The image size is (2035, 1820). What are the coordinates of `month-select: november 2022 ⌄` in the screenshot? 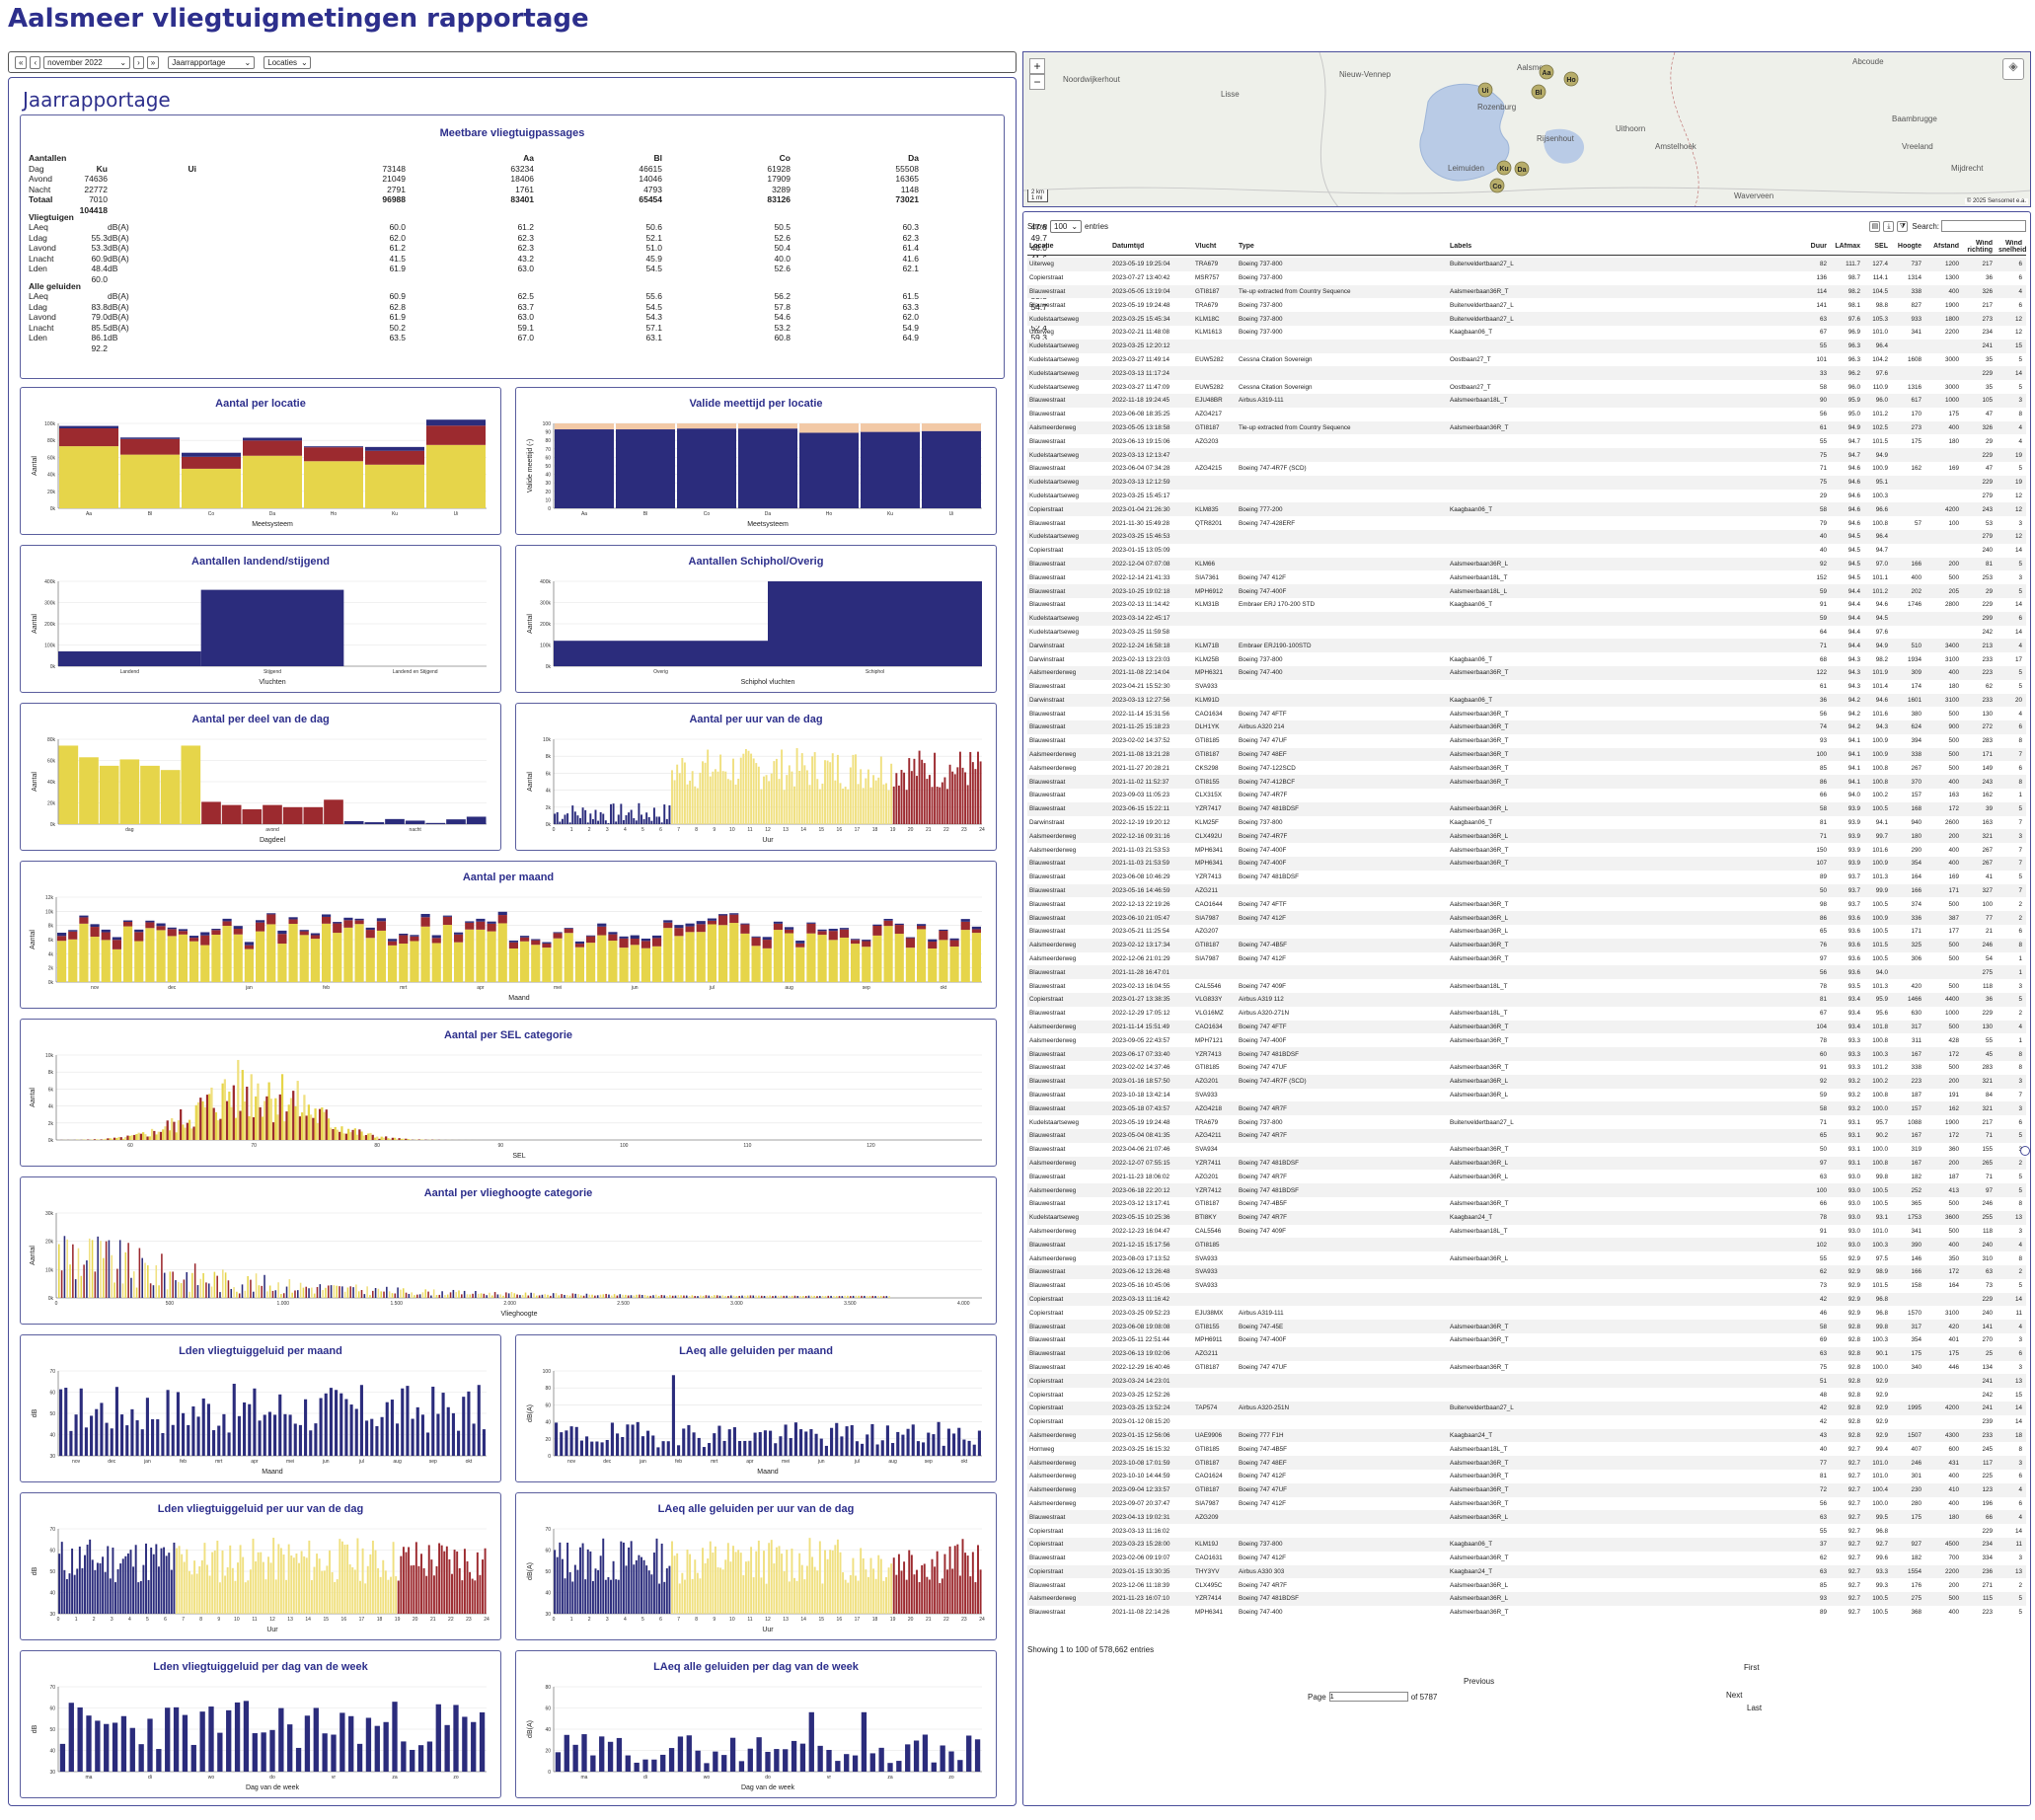 It's located at (87, 62).